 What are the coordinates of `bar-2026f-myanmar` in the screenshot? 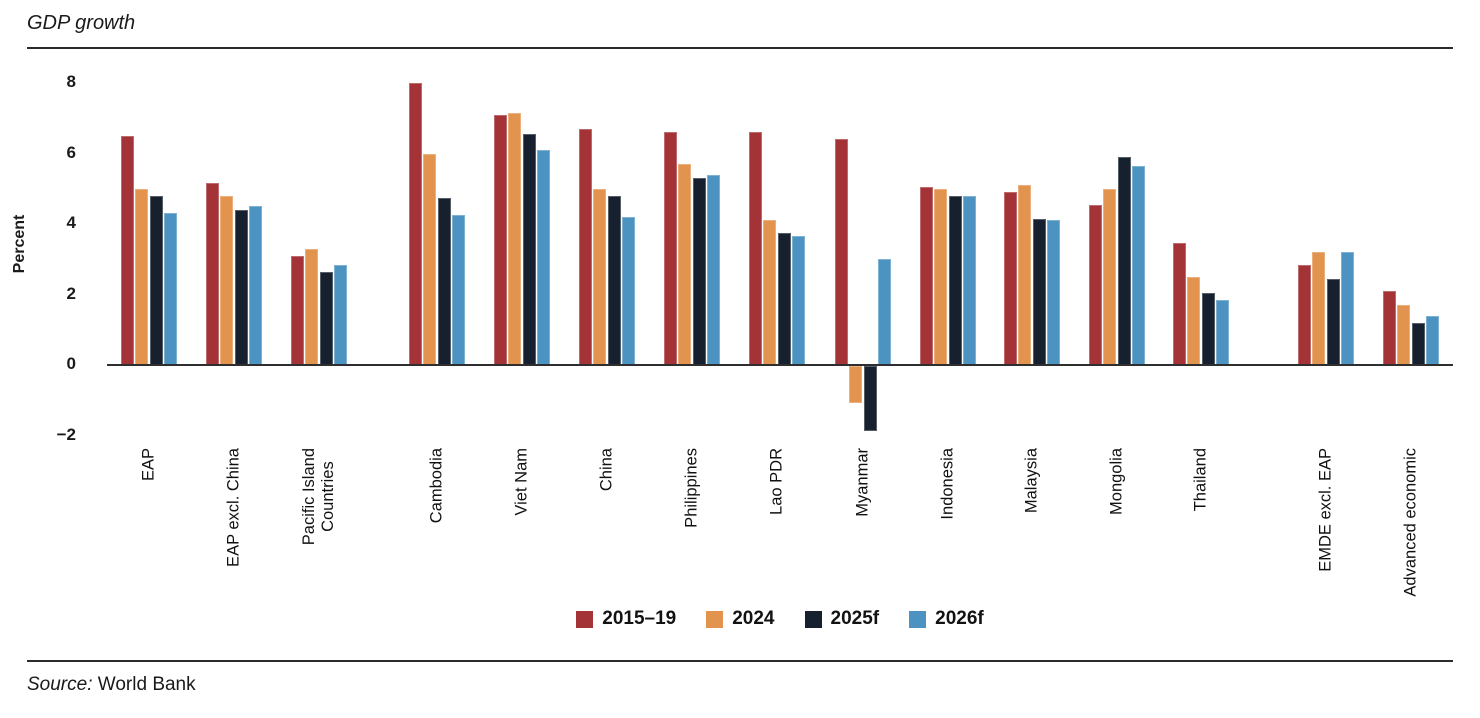 It's located at (884, 312).